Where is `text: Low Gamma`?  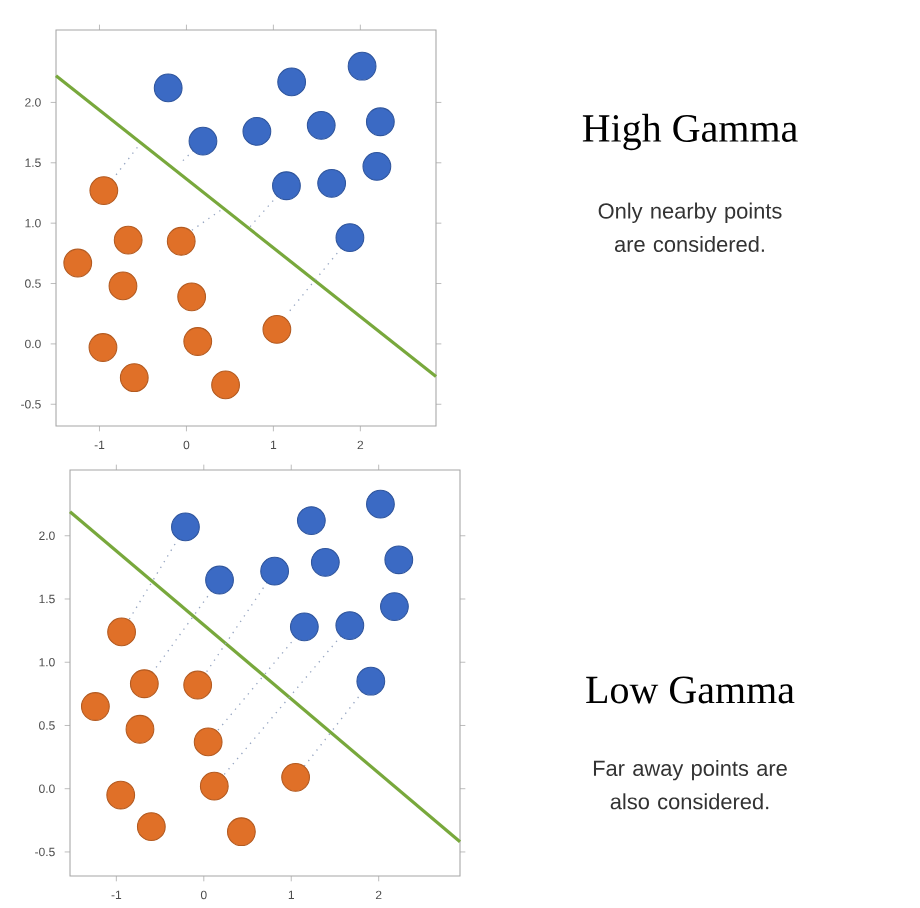
text: Low Gamma is located at coordinates (690, 690).